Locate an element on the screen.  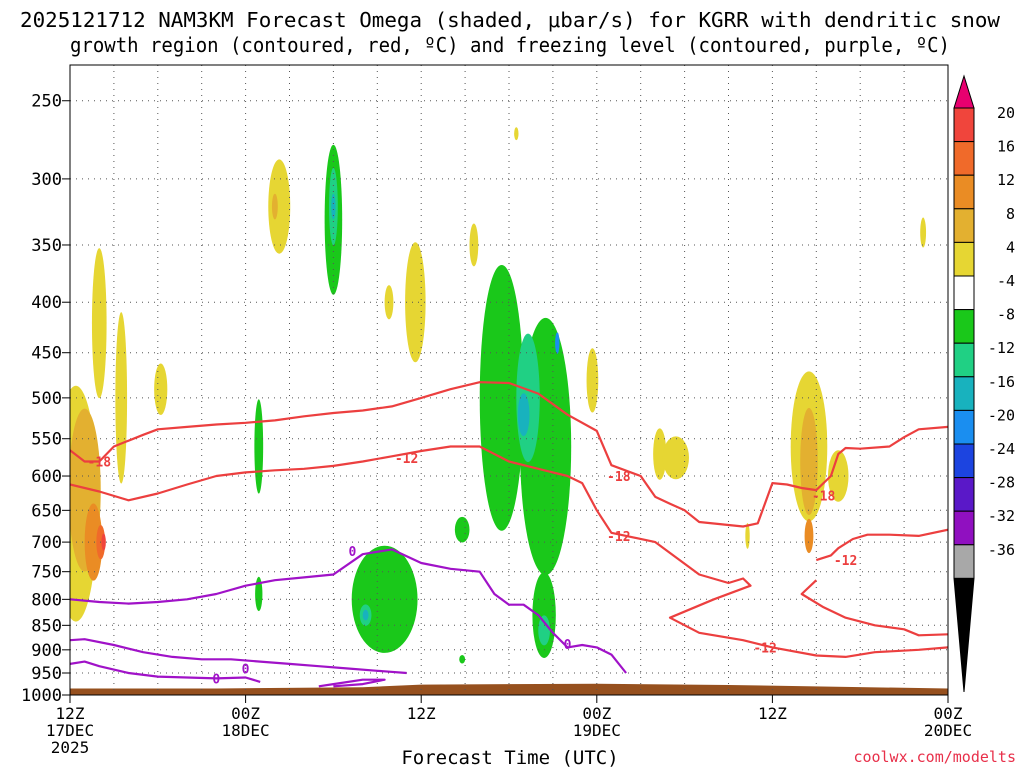
ytick-label-950: 950 is located at coordinates (46, 674).